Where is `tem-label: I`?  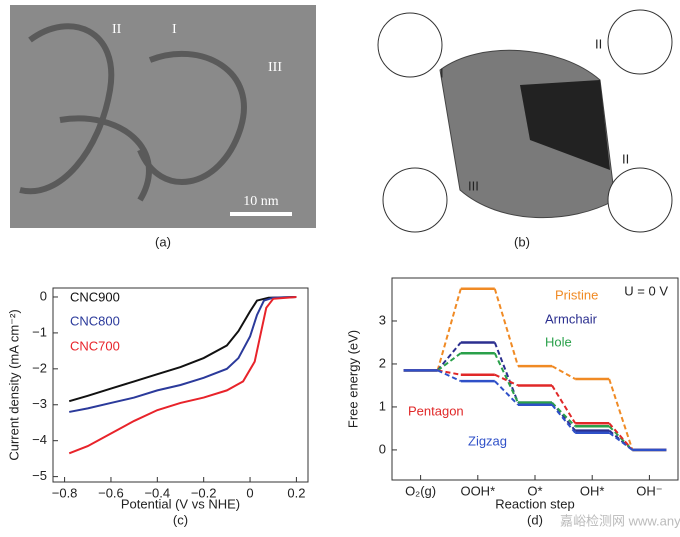 tem-label: I is located at coordinates (174, 29).